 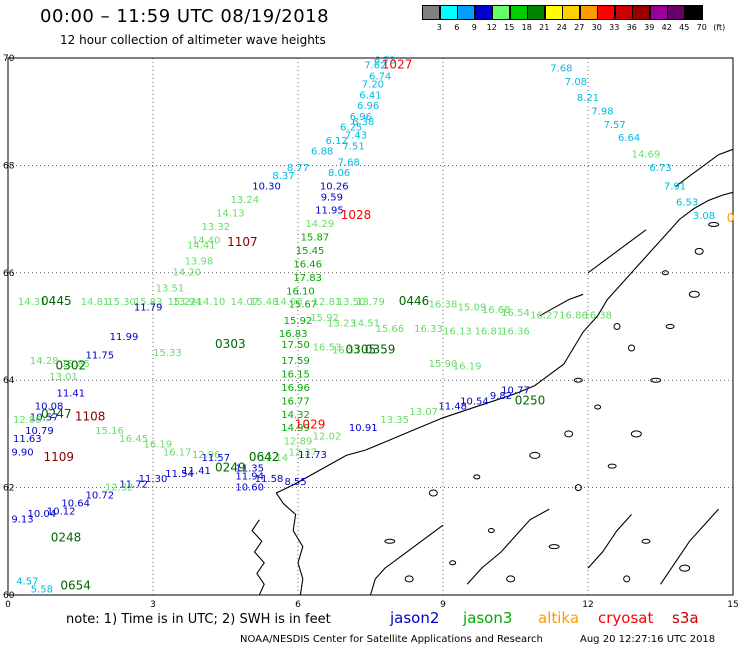 What do you see at coordinates (579, 27) in the screenshot?
I see `legend-label: 27` at bounding box center [579, 27].